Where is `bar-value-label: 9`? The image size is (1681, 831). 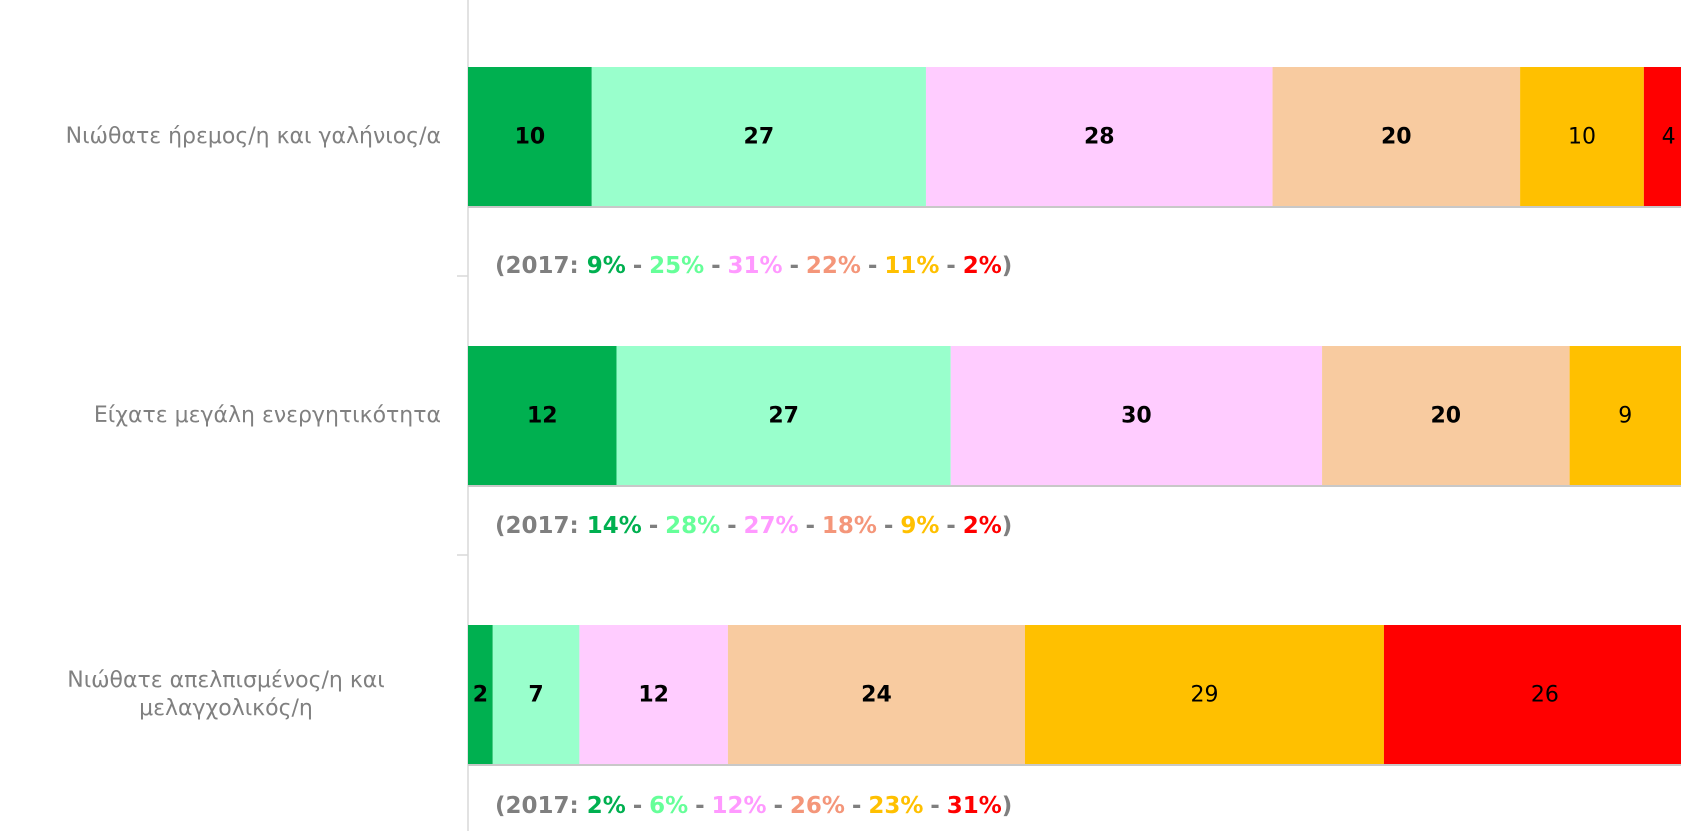 bar-value-label: 9 is located at coordinates (1625, 416).